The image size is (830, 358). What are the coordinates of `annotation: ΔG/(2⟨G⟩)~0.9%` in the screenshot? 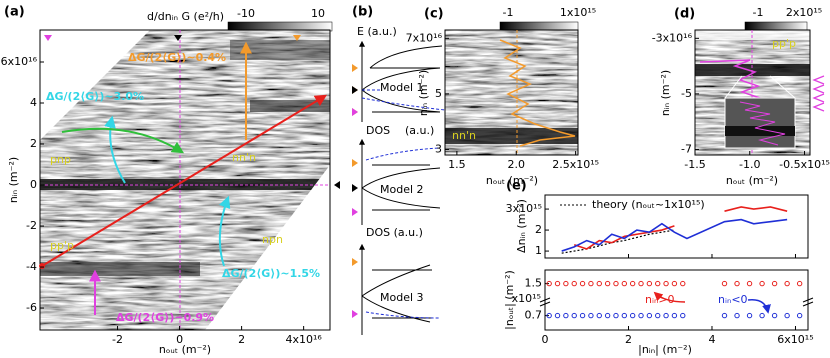 It's located at (165, 317).